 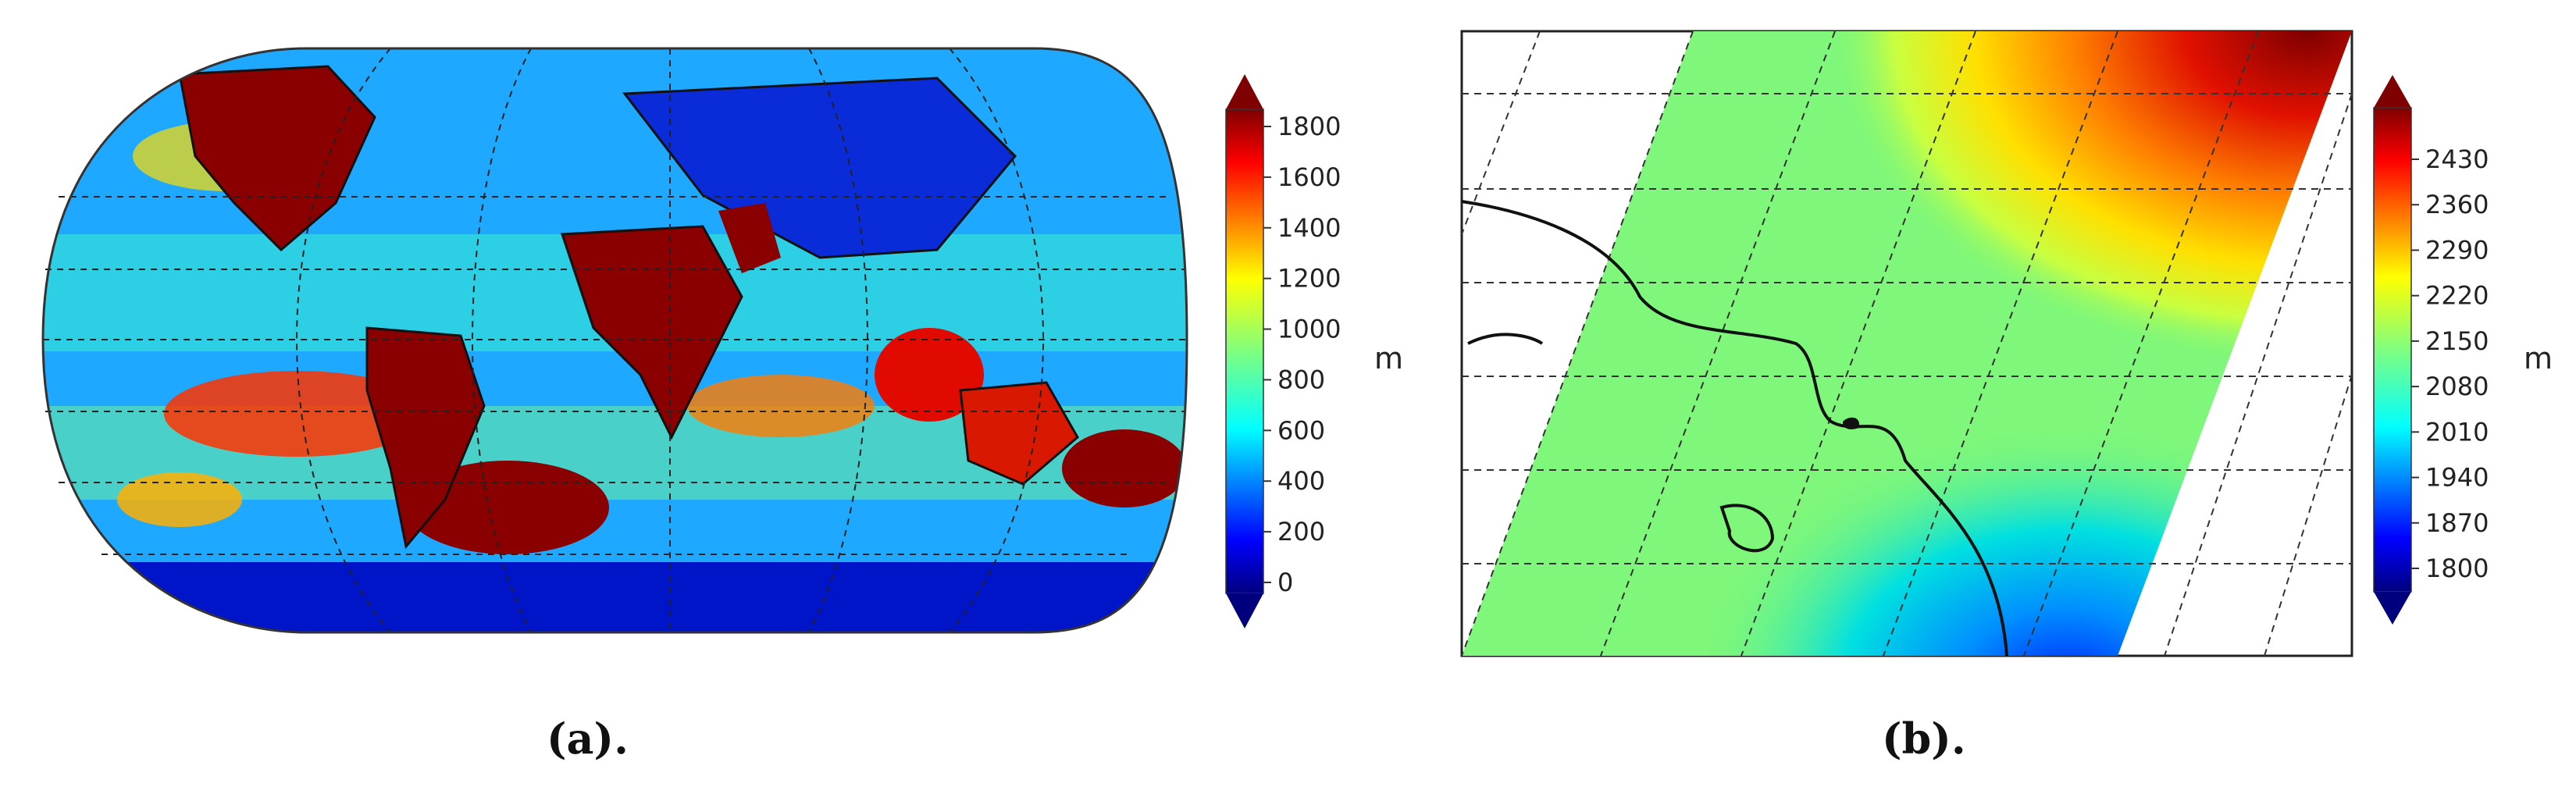 What do you see at coordinates (2457, 159) in the screenshot?
I see `colorbar-tick-label: 2430` at bounding box center [2457, 159].